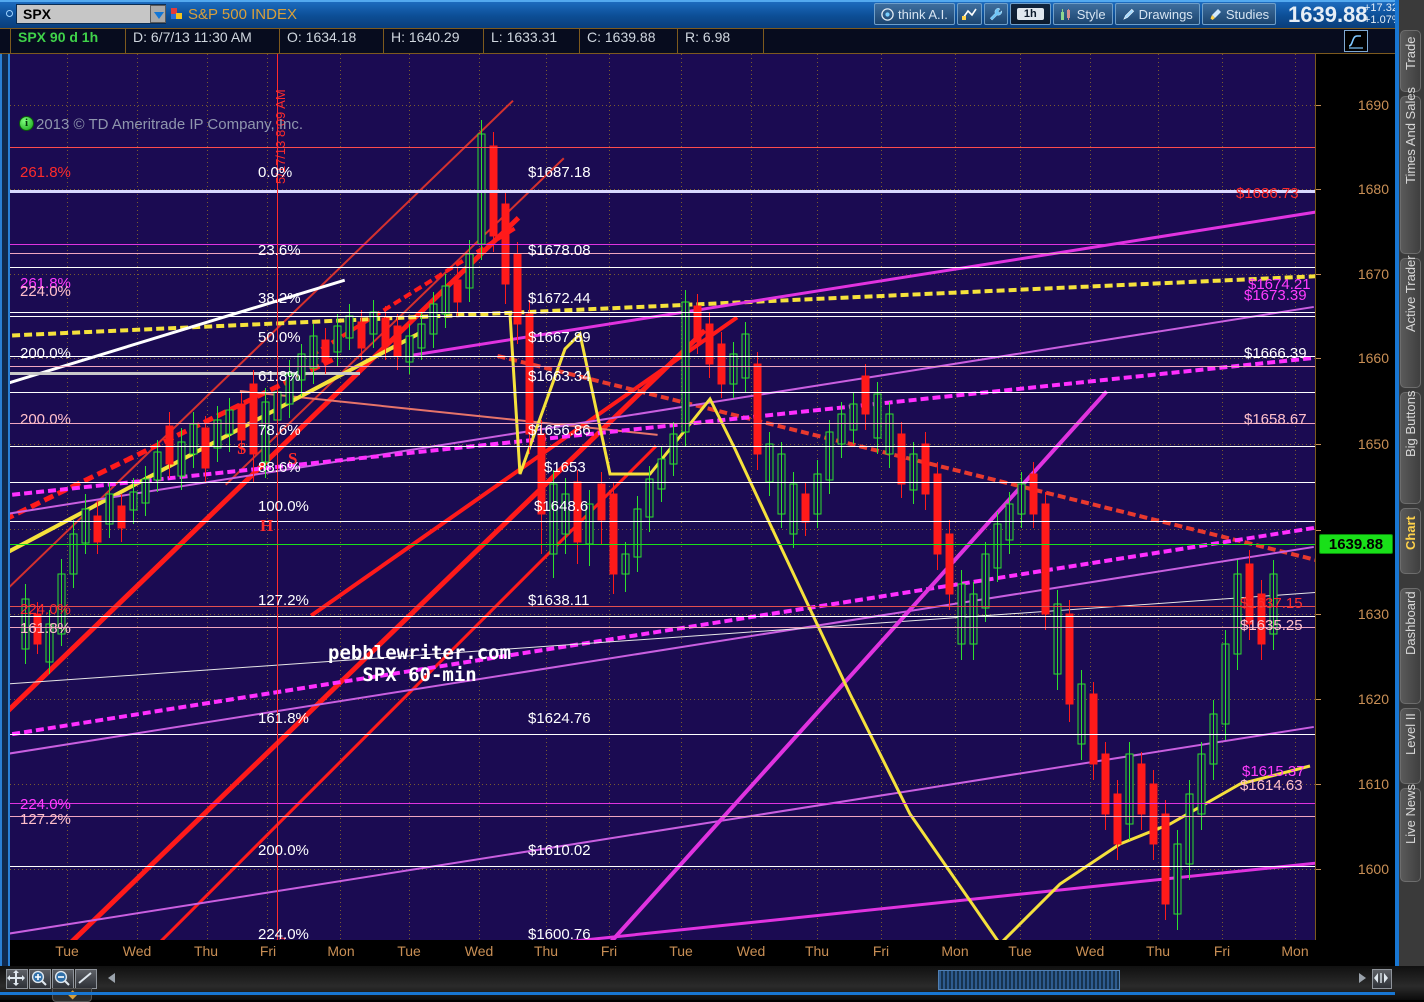  I want to click on sidebar-tab-active-trader: Active Trader, so click(1410, 321).